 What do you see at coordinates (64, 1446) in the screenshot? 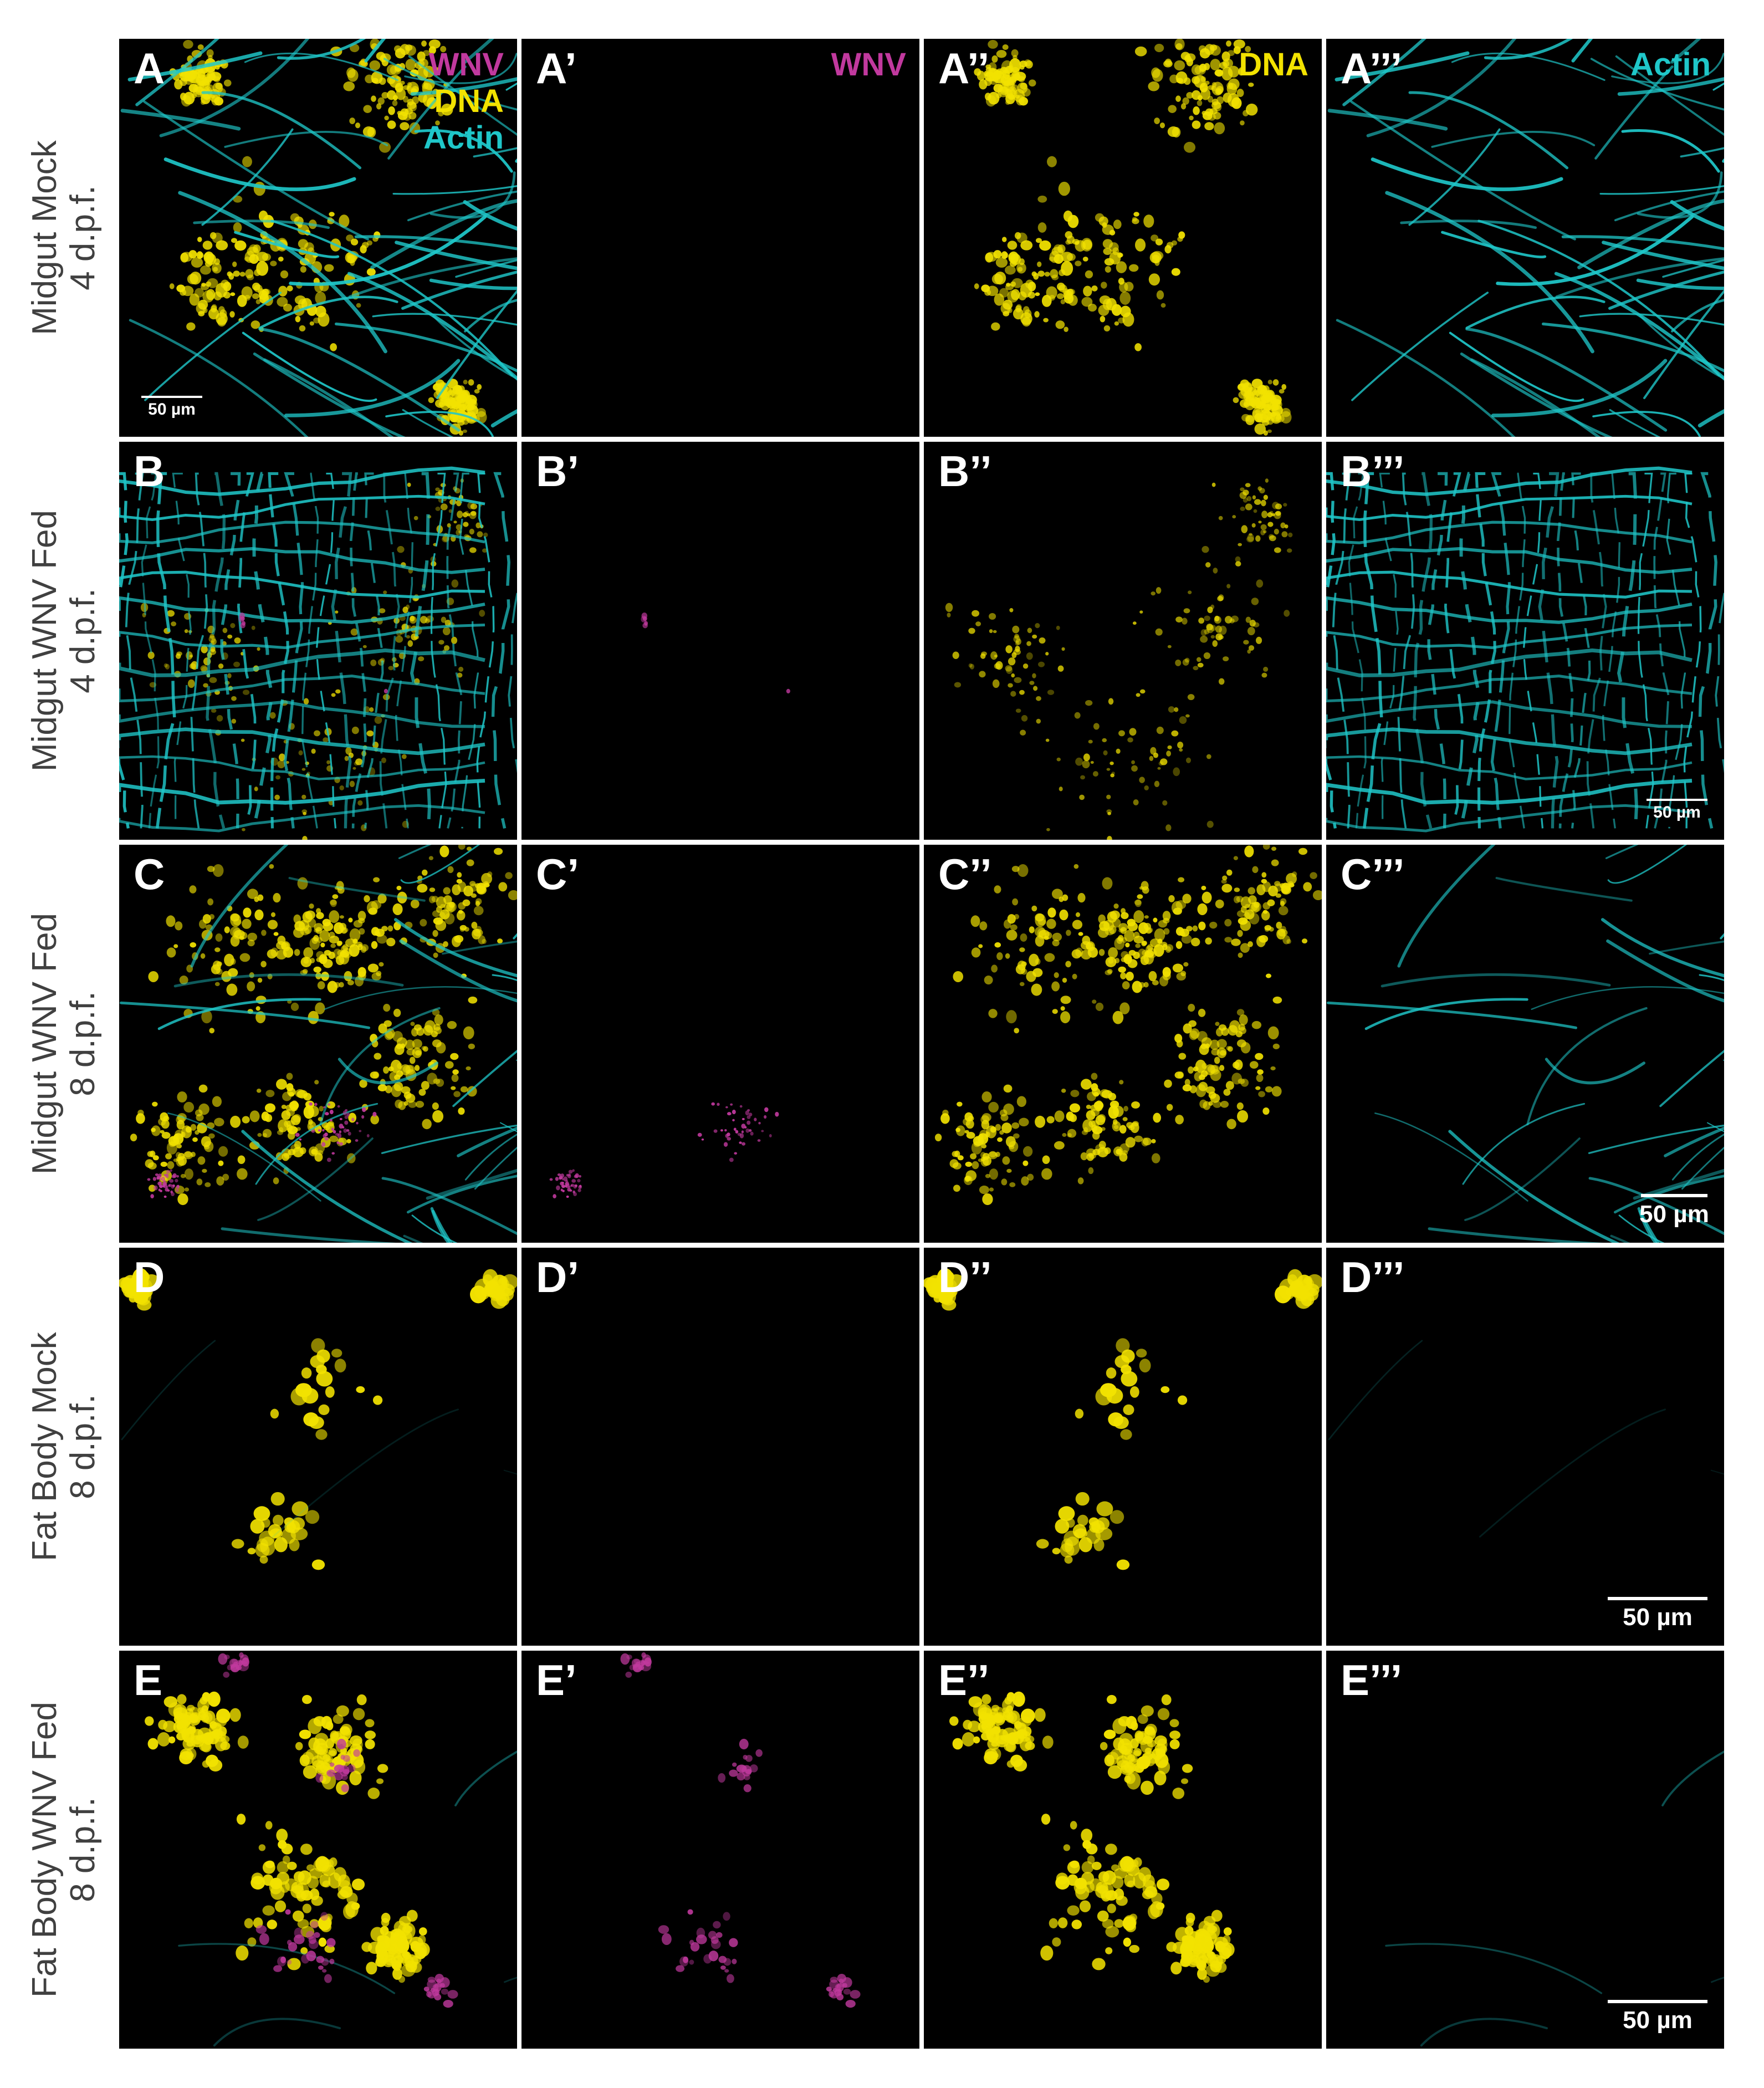
I see `row-label: Fat Body Mock 8 d.p.f.` at bounding box center [64, 1446].